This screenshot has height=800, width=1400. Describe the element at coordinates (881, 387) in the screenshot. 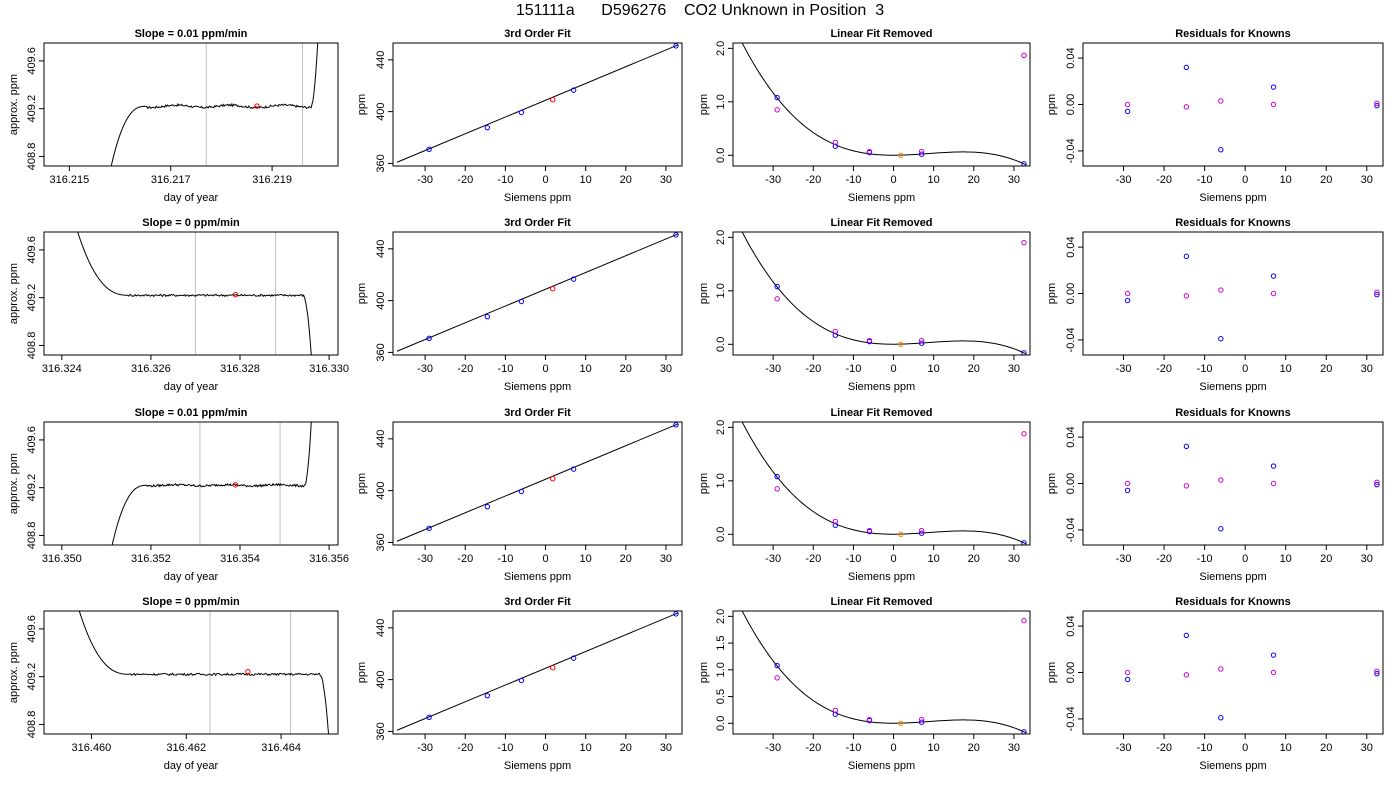

I see `lin-x-label: Siemens ppm` at that location.